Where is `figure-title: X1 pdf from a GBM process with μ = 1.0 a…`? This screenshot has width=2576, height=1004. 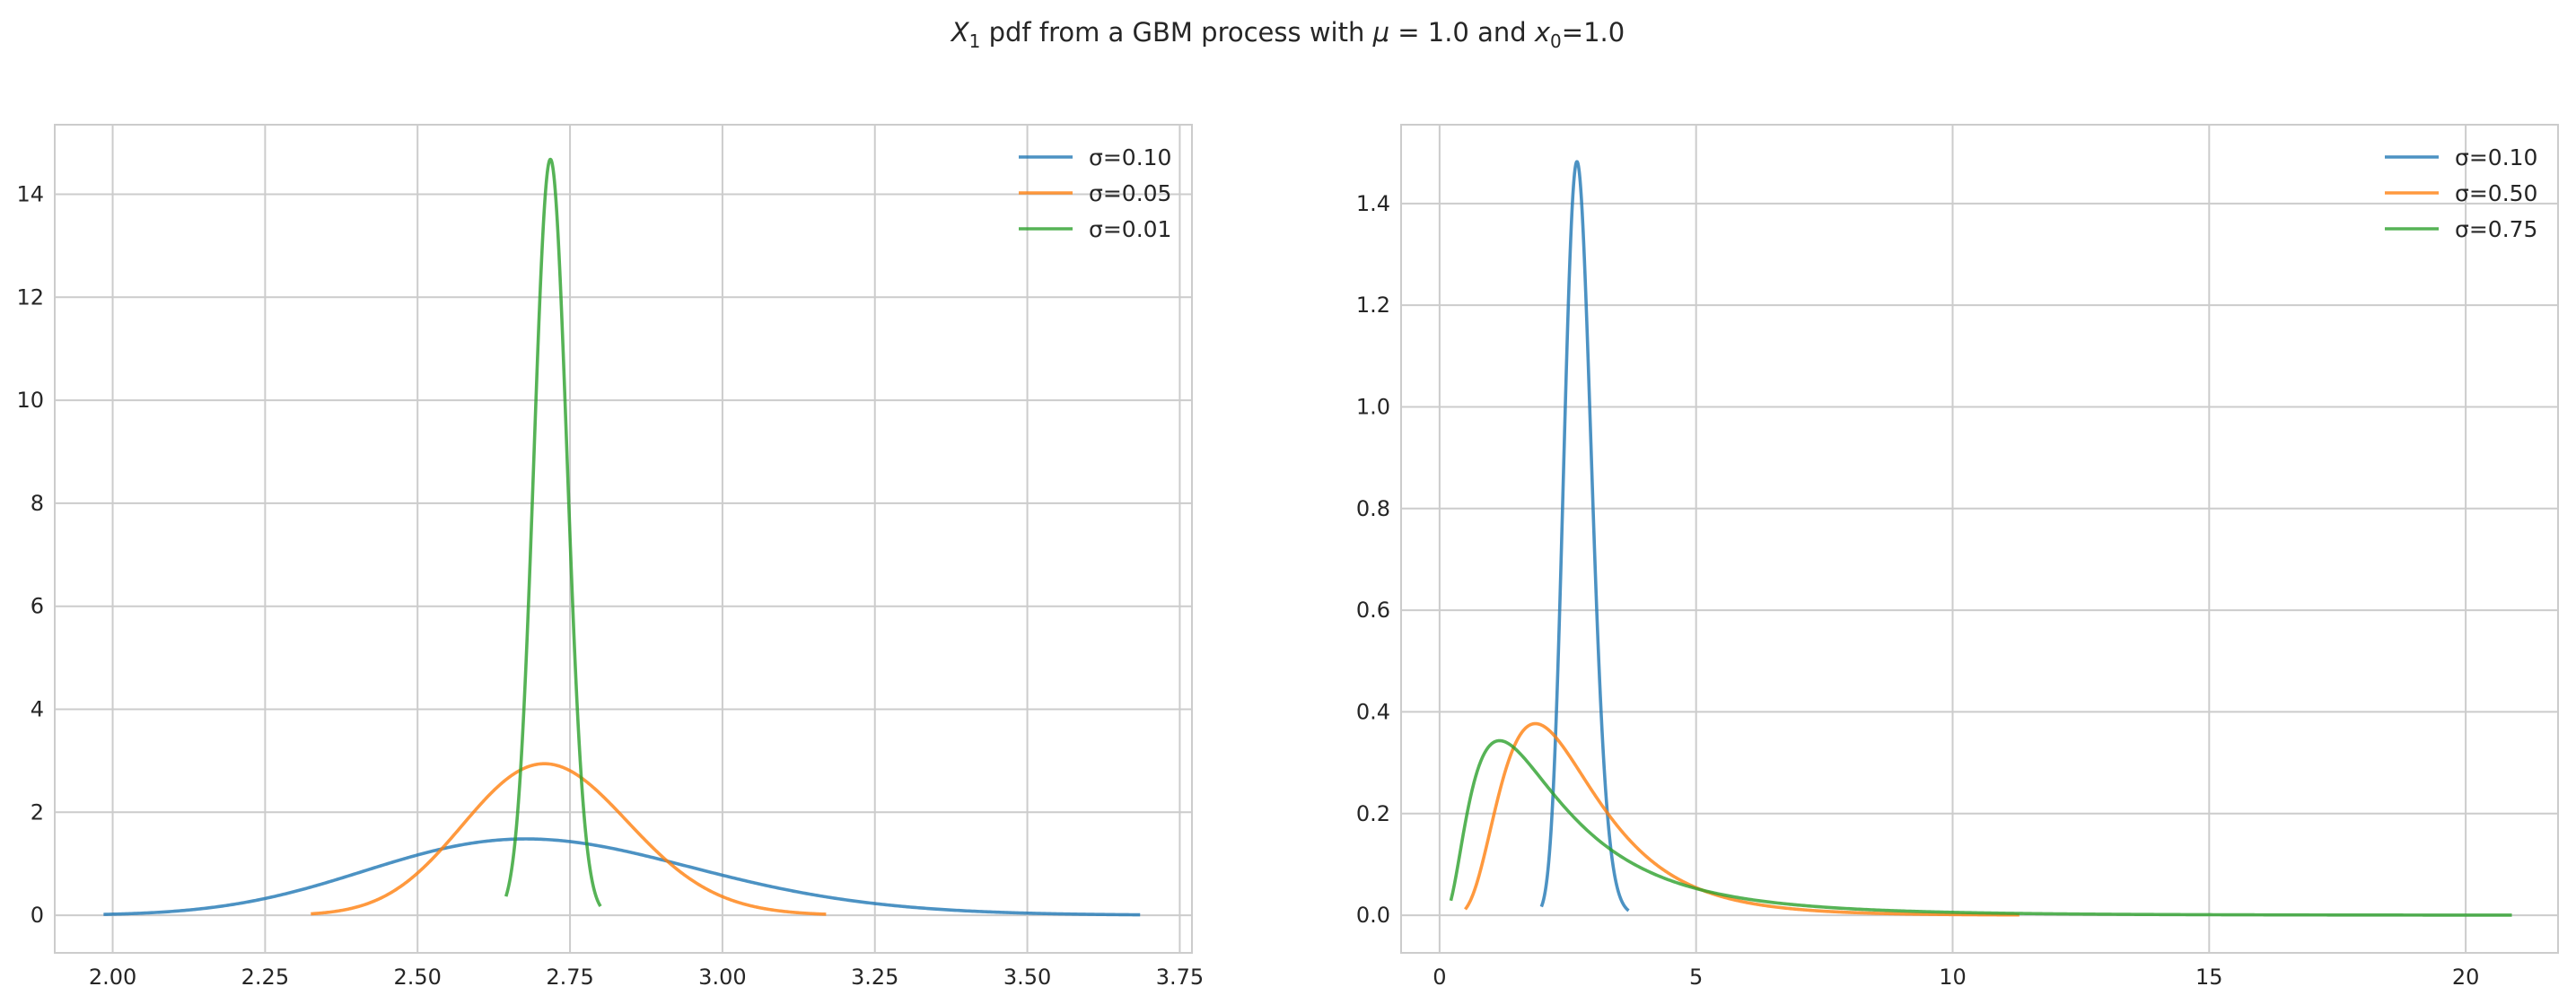
figure-title: X1 pdf from a GBM process with μ = 1.0 a… is located at coordinates (1287, 34).